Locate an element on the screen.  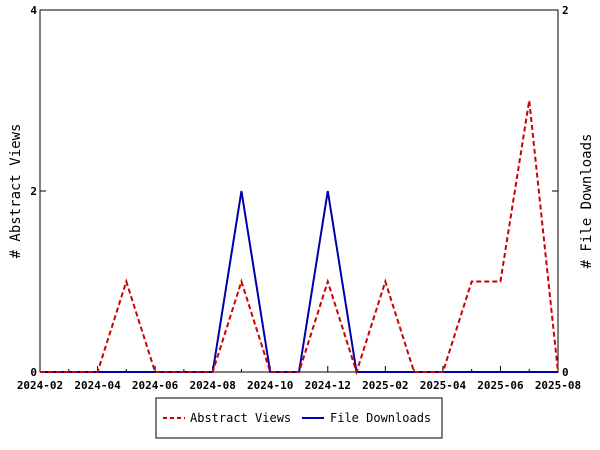
legend-box is located at coordinates (299, 418).